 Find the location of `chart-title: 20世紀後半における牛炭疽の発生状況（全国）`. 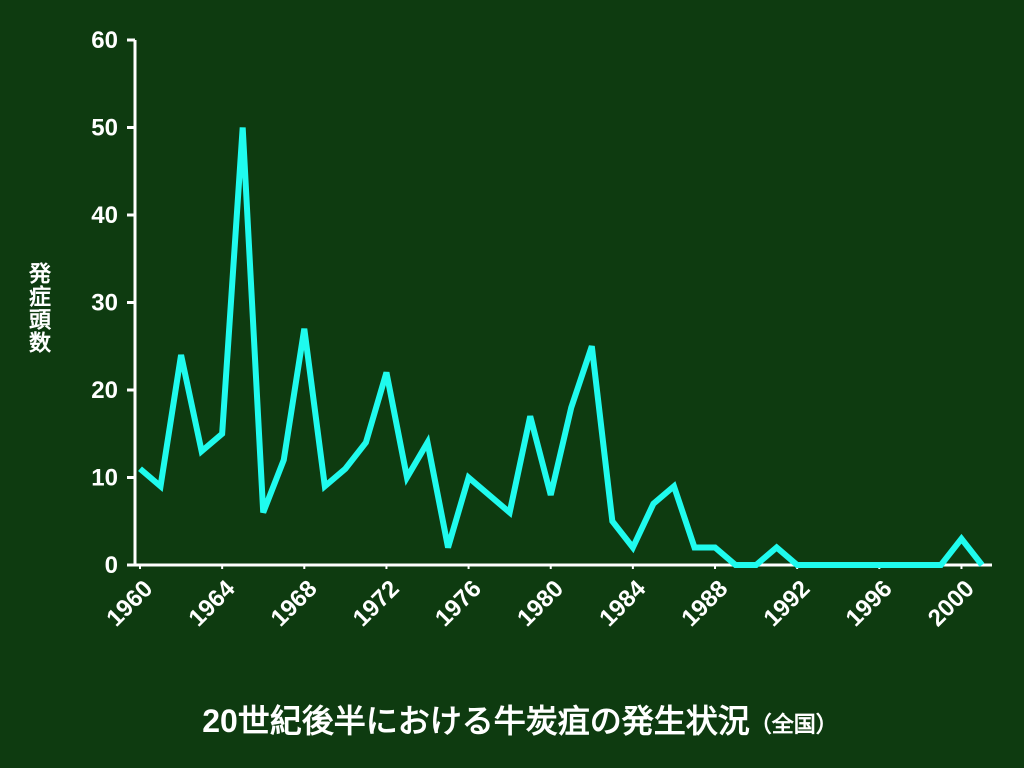

chart-title: 20世紀後半における牛炭疽の発生状況（全国） is located at coordinates (520, 721).